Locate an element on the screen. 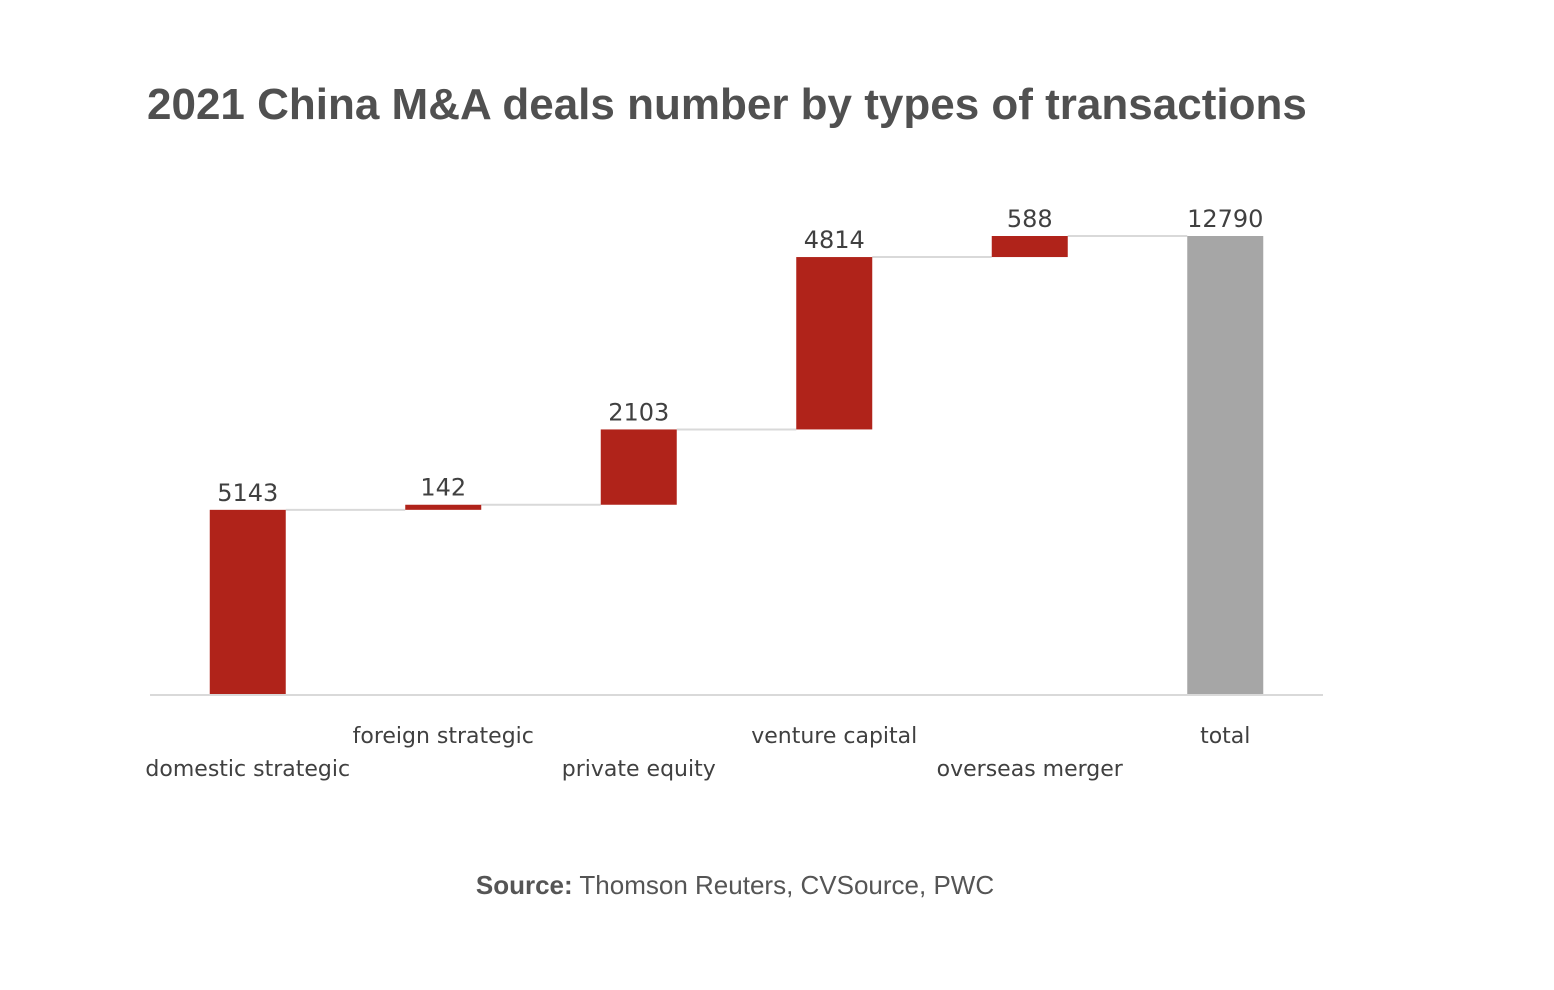 The height and width of the screenshot is (990, 1554). category-label-overseas-merger: overseas merger is located at coordinates (1030, 769).